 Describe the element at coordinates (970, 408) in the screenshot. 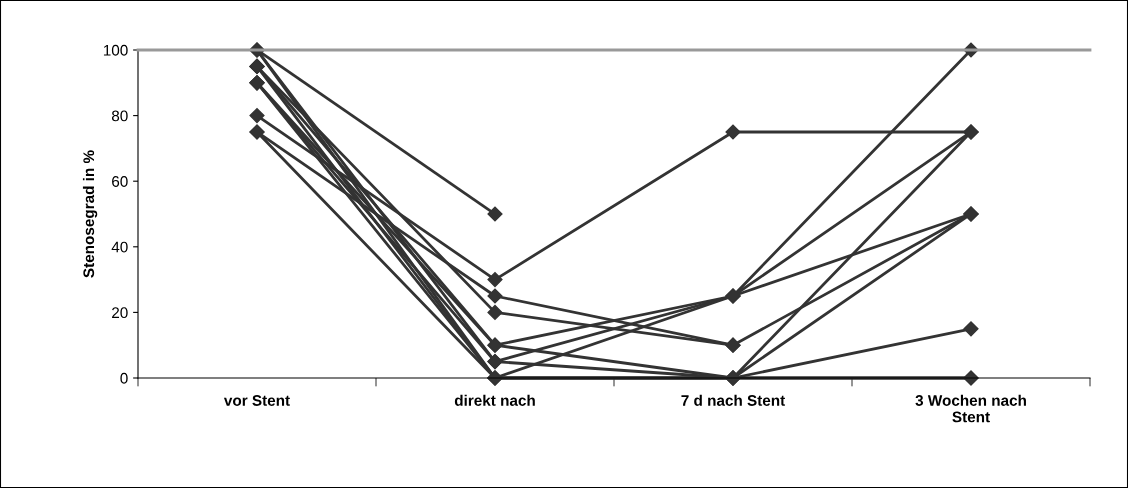

I see `x-tick-label: 3 Wochen nach Stent` at that location.